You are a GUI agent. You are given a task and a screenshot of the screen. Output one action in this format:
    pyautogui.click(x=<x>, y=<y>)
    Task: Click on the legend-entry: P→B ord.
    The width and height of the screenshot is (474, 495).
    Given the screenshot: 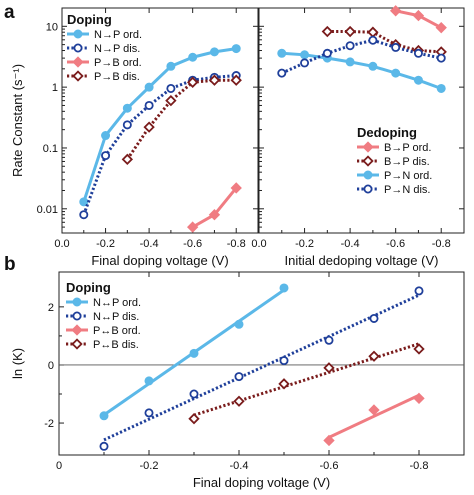 What is the action you would take?
    pyautogui.click(x=104, y=62)
    